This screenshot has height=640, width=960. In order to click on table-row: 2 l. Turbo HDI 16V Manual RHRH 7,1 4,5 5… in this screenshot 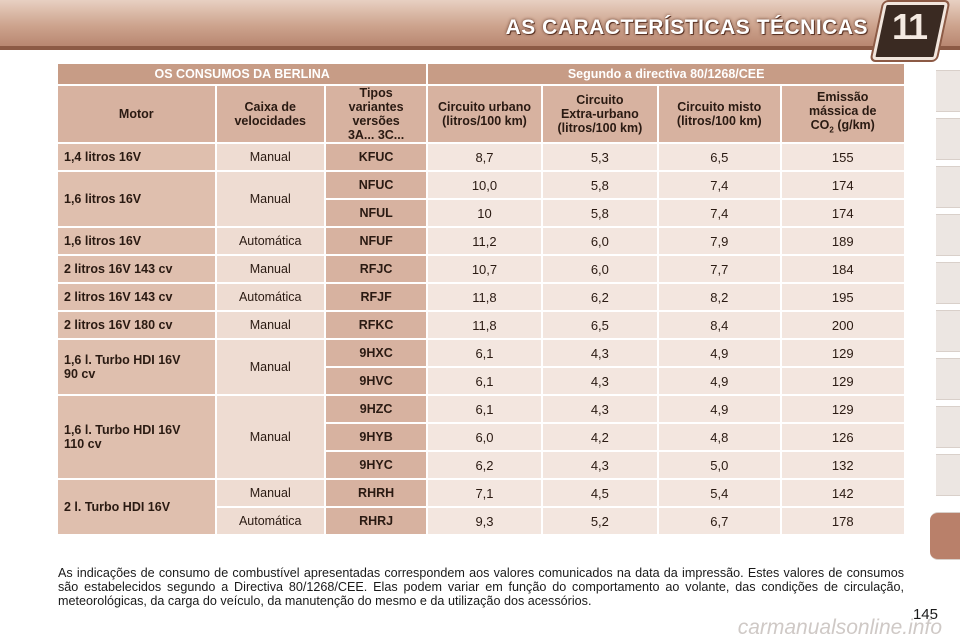, I will do `click(481, 507)`.